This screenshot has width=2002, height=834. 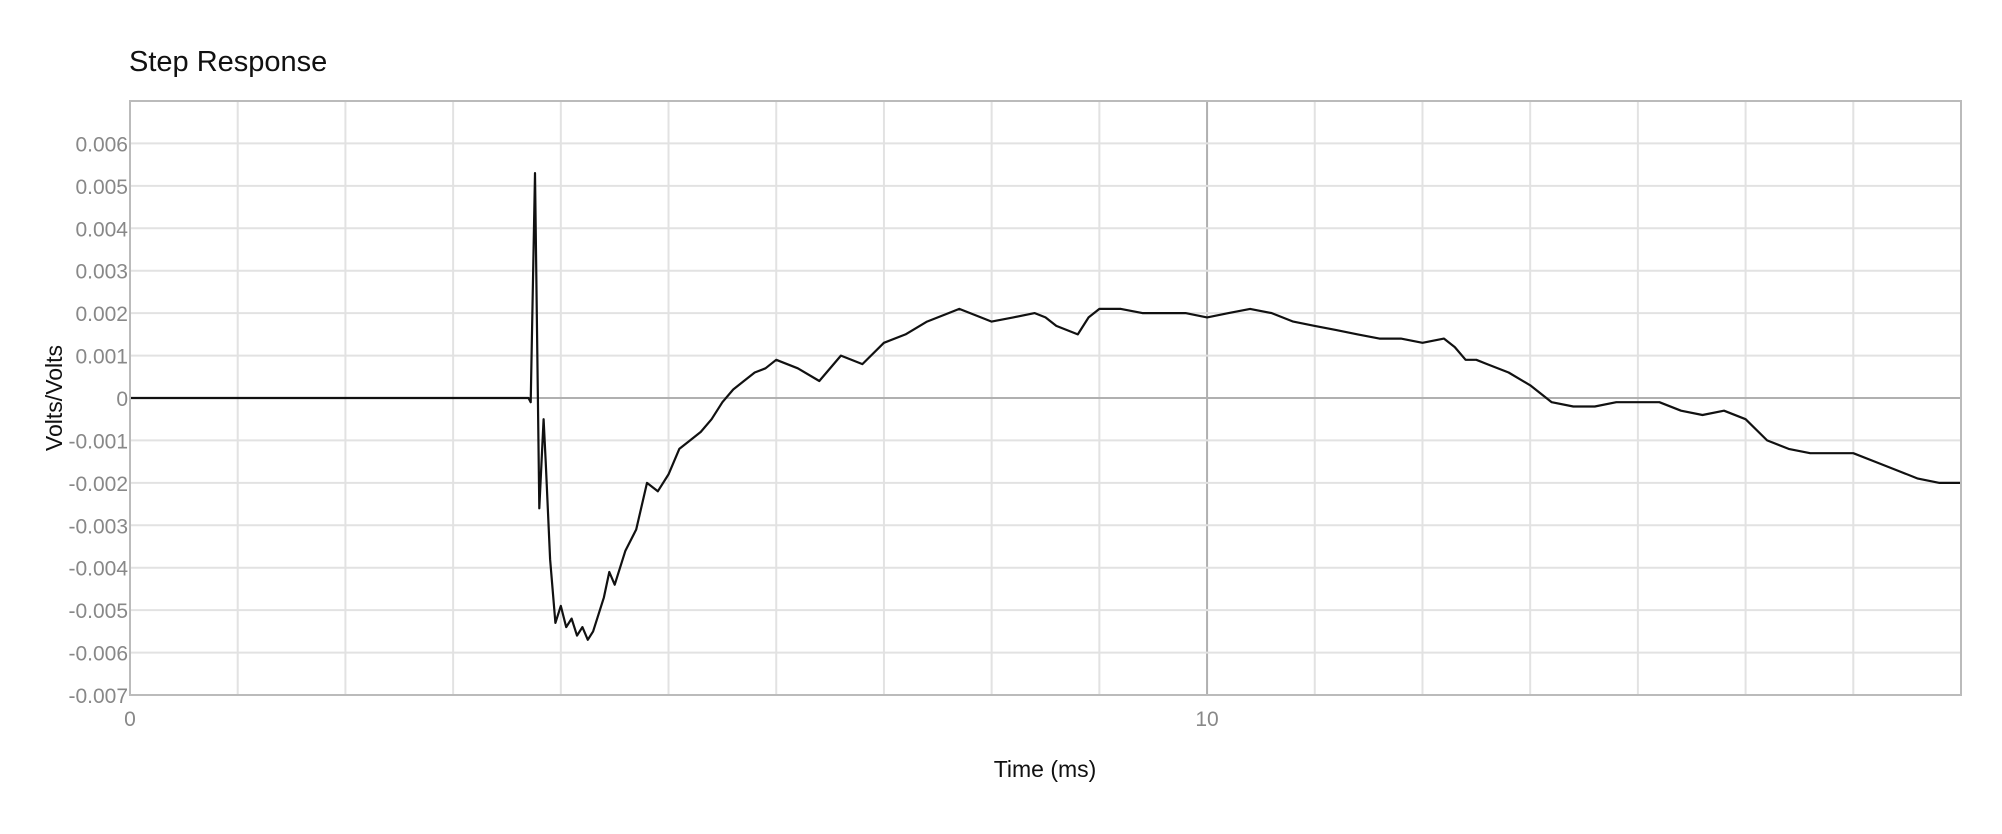 What do you see at coordinates (671, 719) in the screenshot?
I see `x-tick-labels: 0 10` at bounding box center [671, 719].